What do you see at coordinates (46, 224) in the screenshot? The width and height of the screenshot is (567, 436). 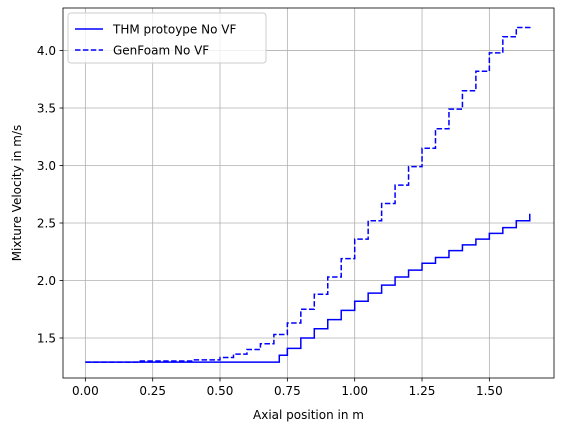 I see `y-tick-label: 2.5` at bounding box center [46, 224].